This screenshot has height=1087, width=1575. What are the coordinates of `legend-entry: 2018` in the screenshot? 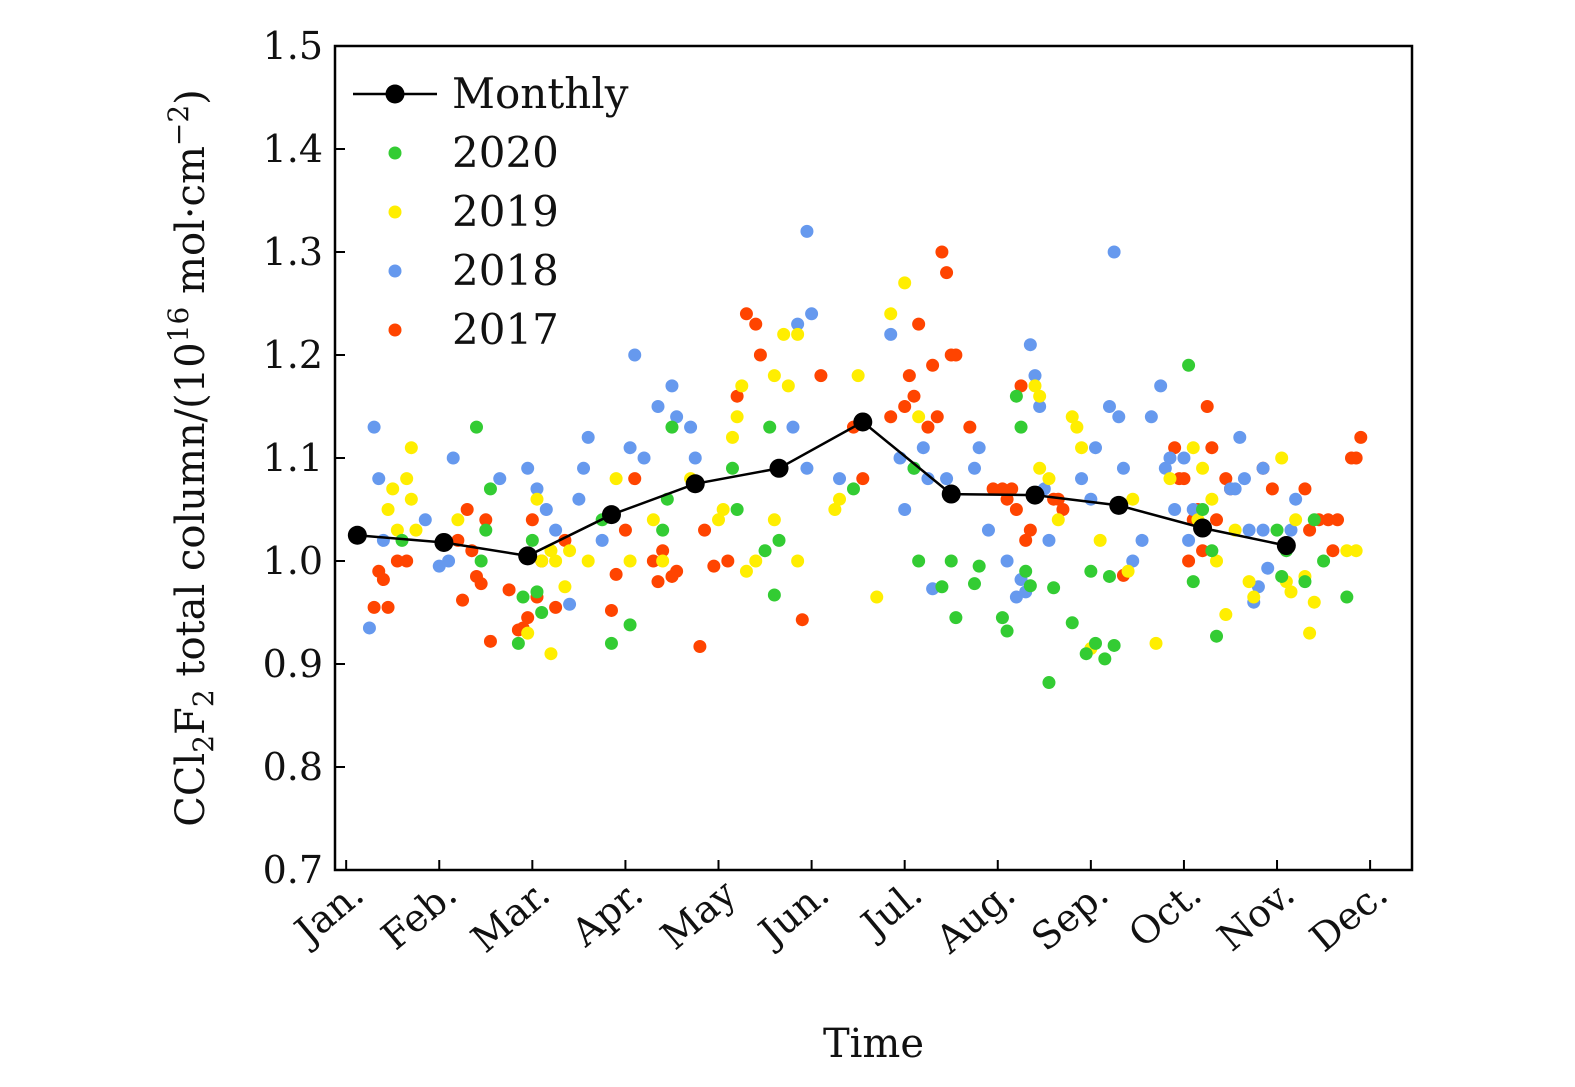 It's located at (473, 270).